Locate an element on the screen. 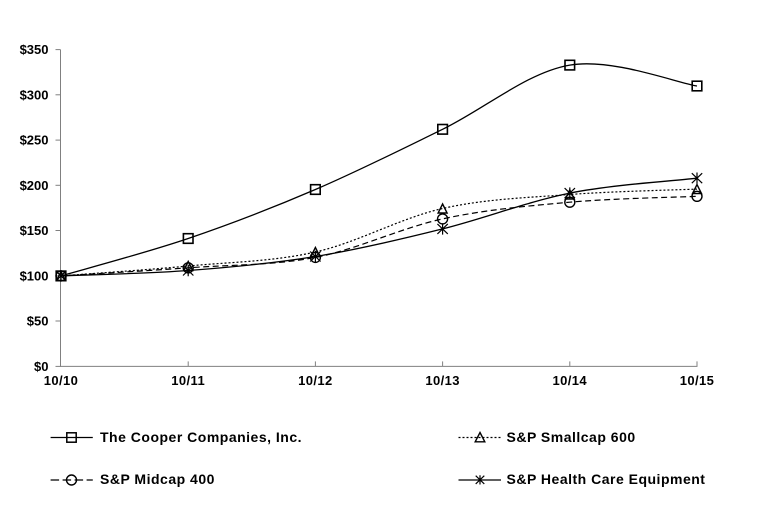 The image size is (758, 508). svg-text: $250 is located at coordinates (34, 140).